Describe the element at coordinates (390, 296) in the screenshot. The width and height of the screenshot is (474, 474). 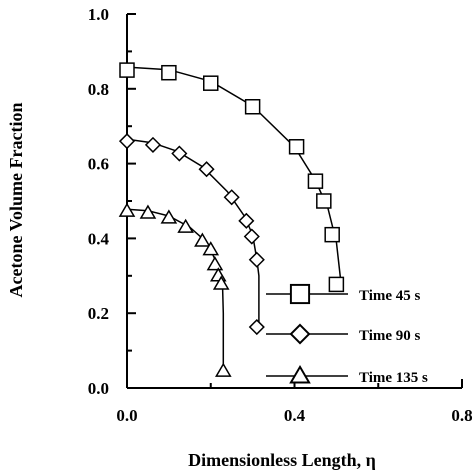
I see `legend-label: Time 45 s` at that location.